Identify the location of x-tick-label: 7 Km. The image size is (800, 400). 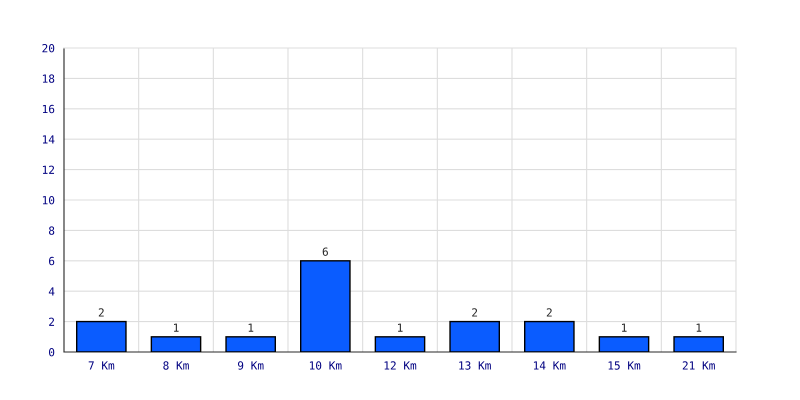
(101, 365).